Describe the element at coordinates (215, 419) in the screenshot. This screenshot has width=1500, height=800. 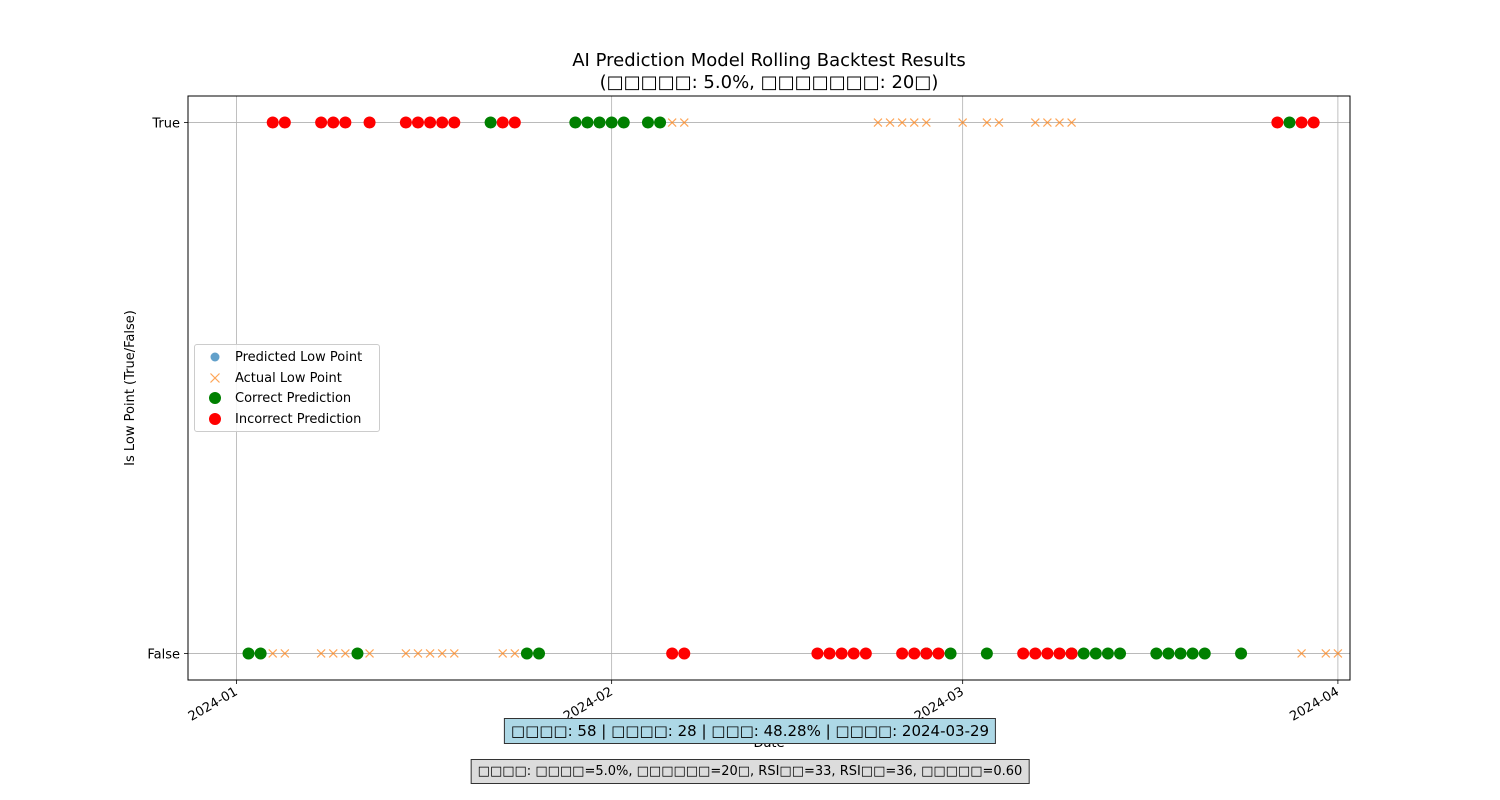
I see `legend-marker-incorrect` at that location.